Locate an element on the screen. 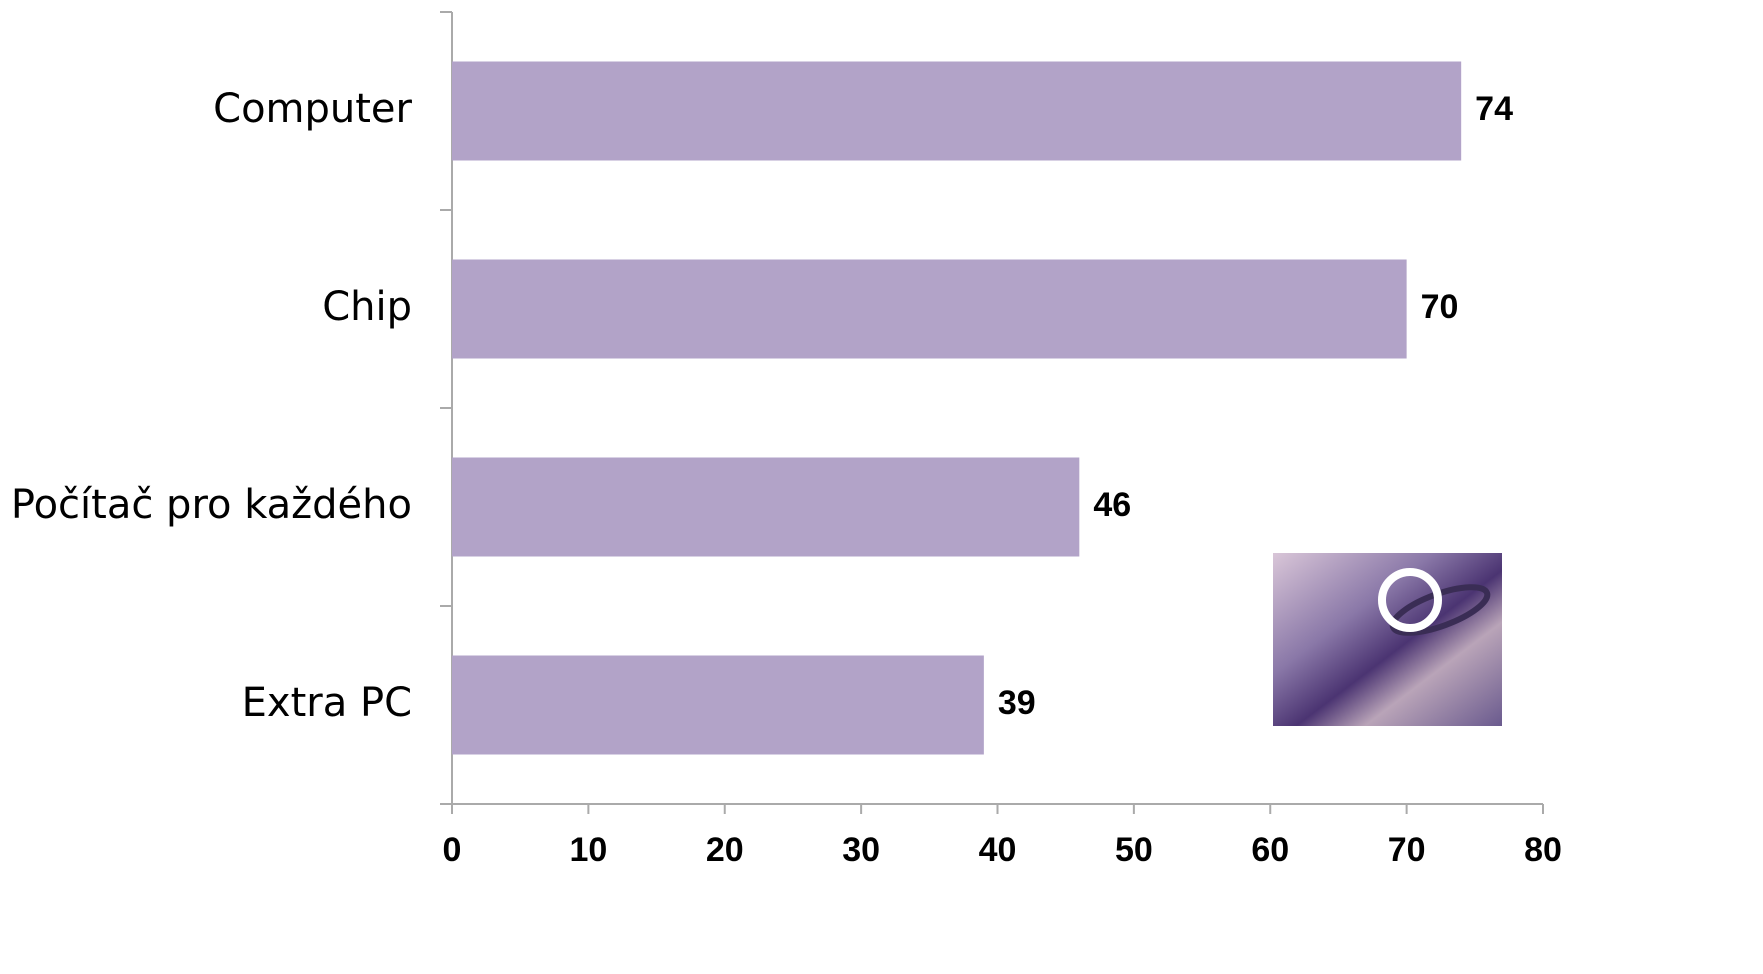  x-tick-label: 20 is located at coordinates (725, 850).